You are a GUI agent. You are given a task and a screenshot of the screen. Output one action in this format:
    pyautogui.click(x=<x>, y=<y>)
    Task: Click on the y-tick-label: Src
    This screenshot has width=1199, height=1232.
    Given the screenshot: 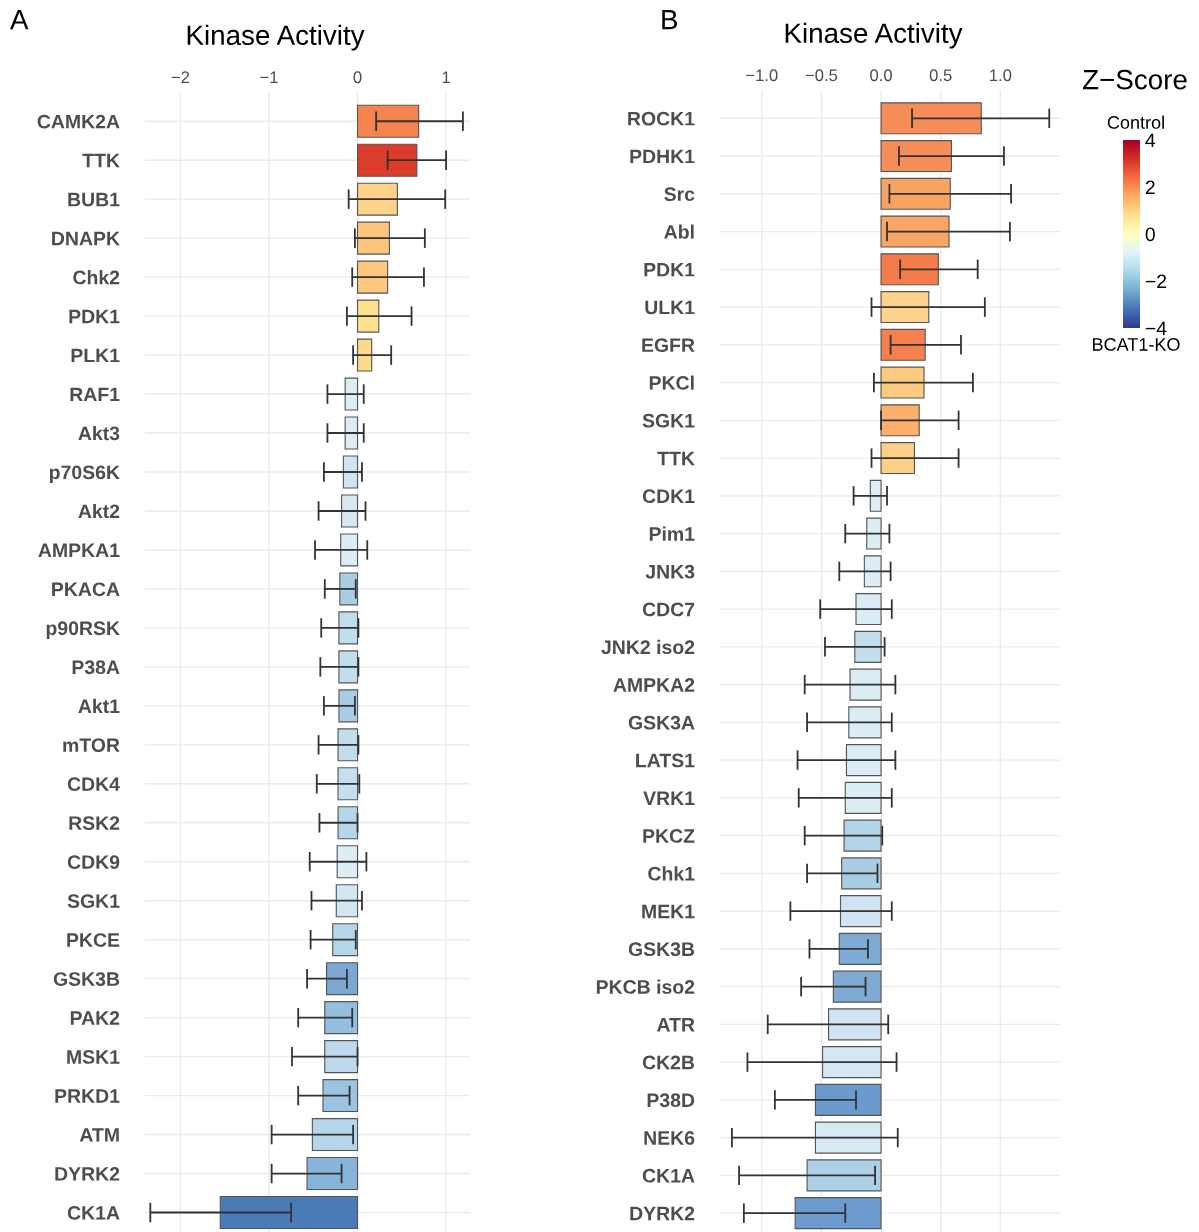 What is the action you would take?
    pyautogui.click(x=679, y=194)
    